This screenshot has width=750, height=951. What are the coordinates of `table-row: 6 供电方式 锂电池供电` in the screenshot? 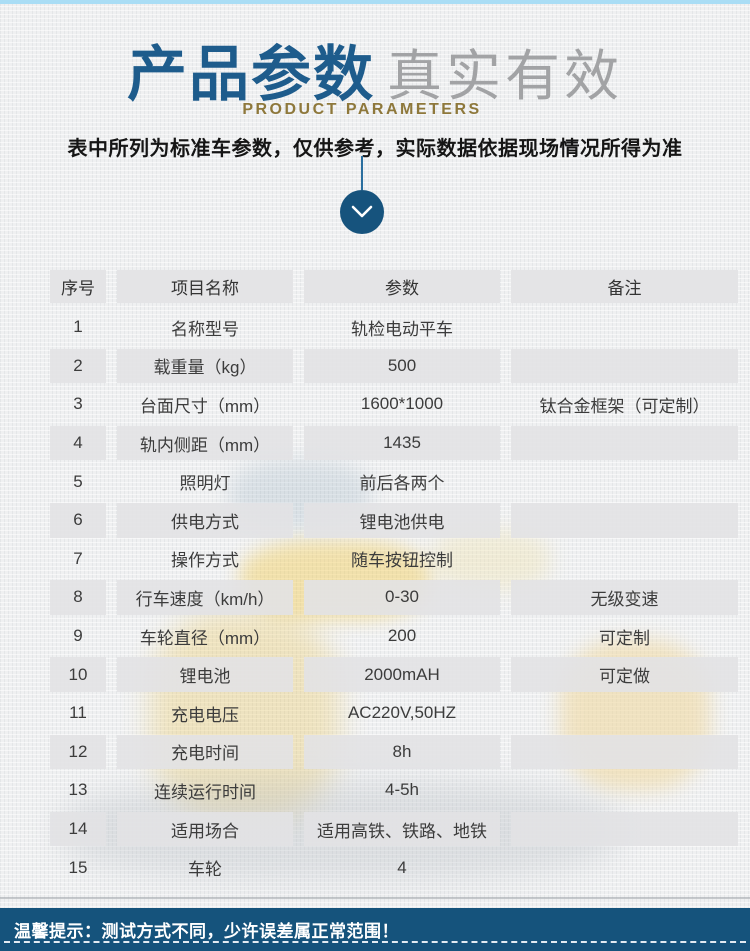 It's located at (394, 520).